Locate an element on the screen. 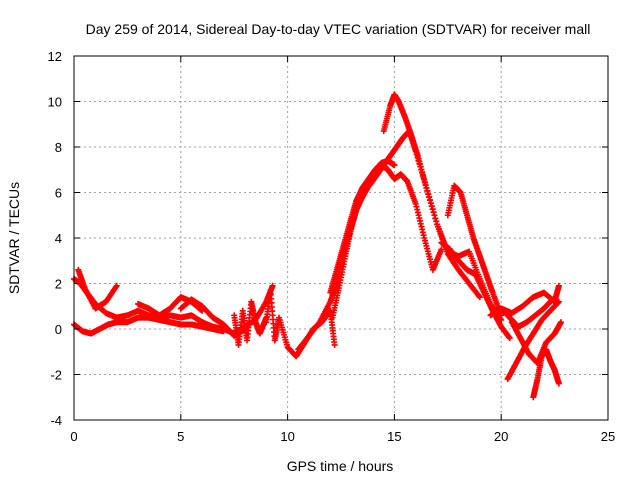  y-tick-label: 8 is located at coordinates (58, 147).